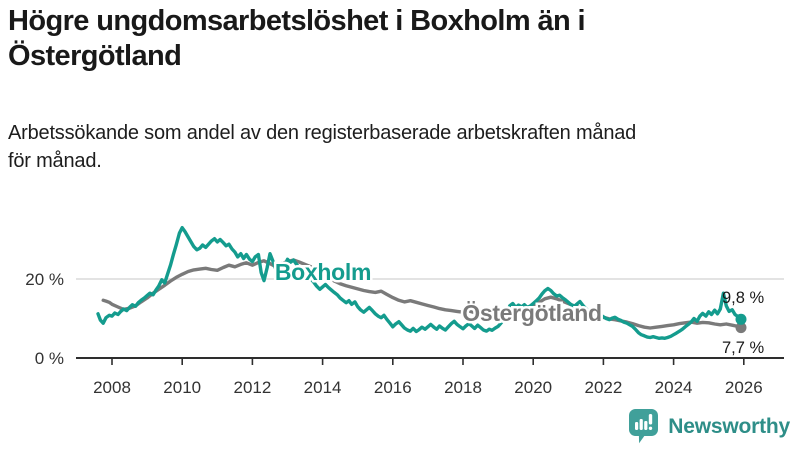 The height and width of the screenshot is (450, 800). I want to click on newsworthy-logo-icon, so click(644, 426).